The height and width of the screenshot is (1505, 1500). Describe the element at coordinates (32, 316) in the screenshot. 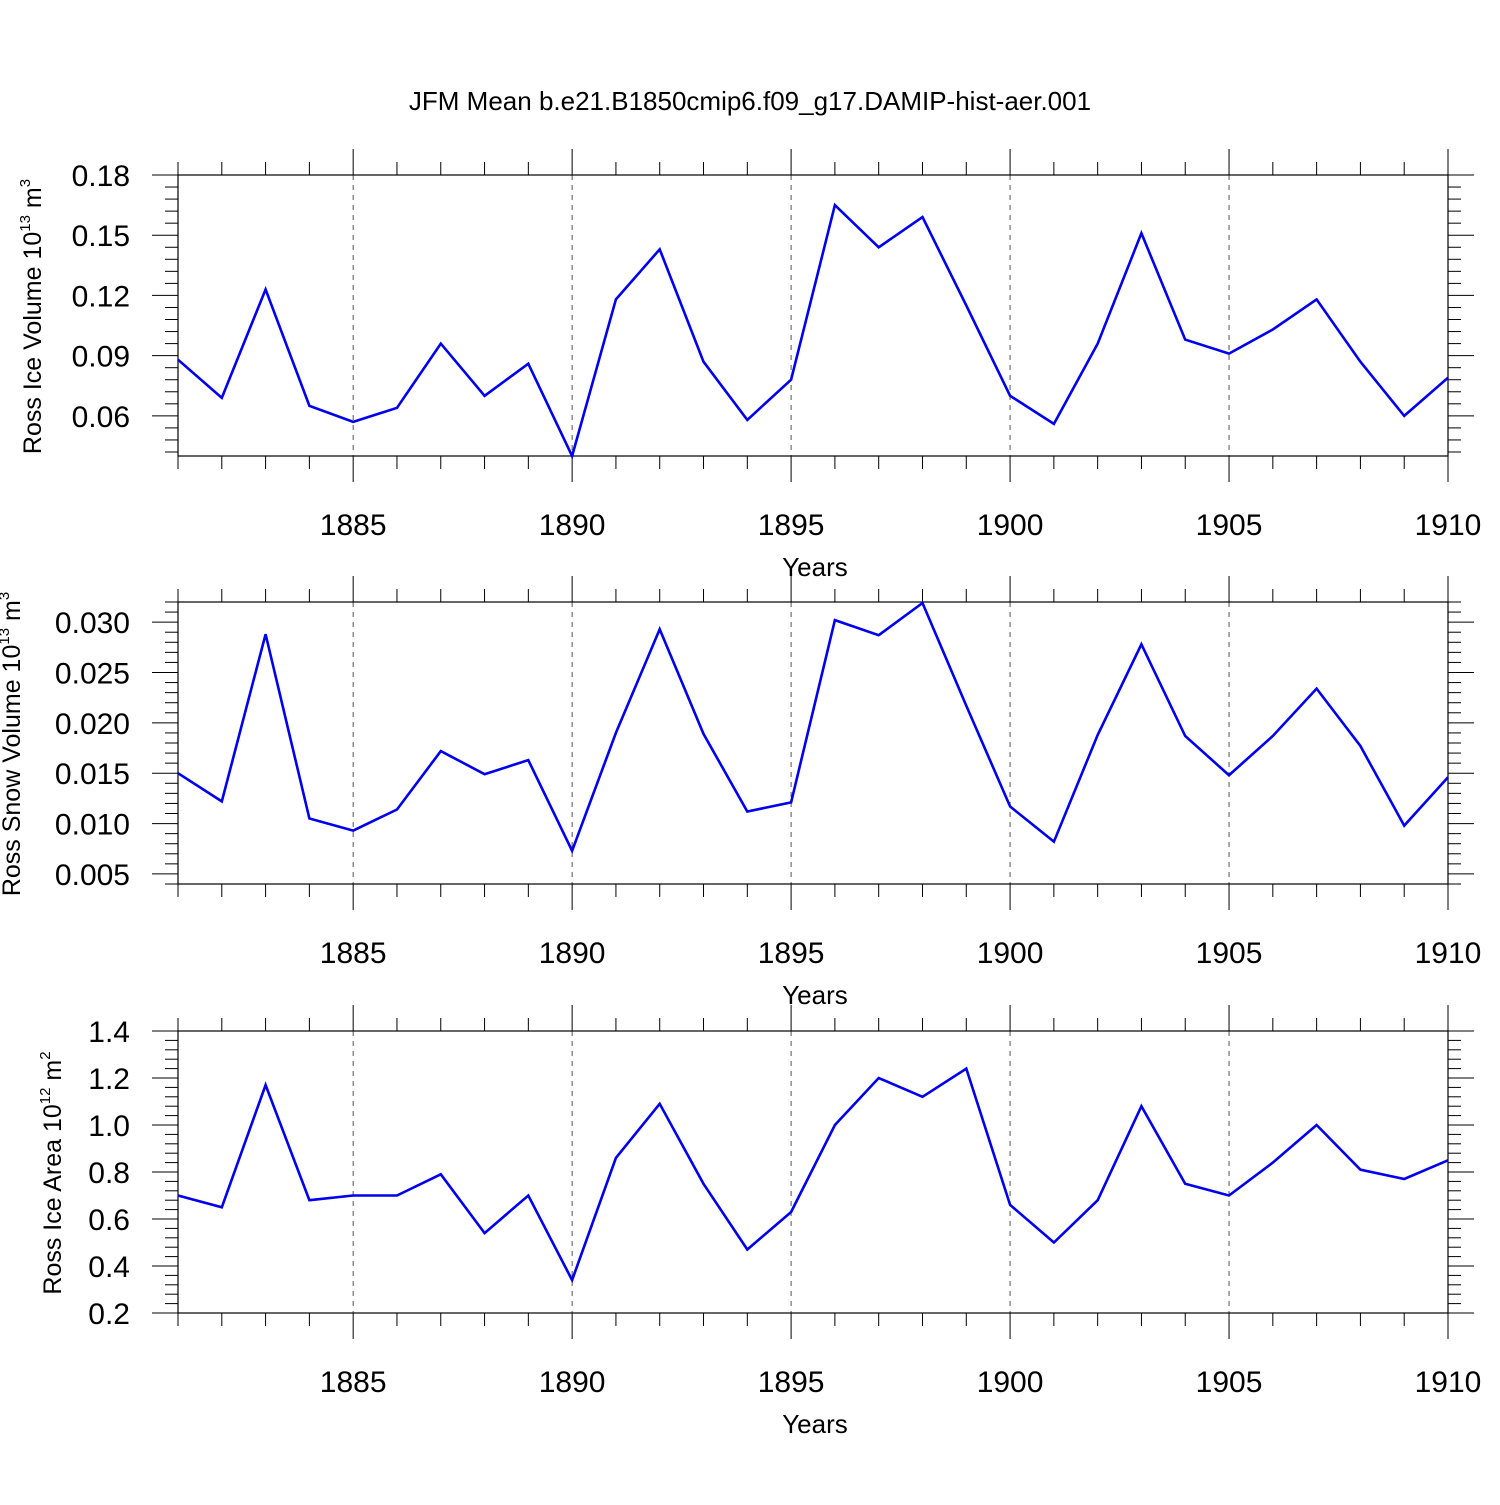

I see `y-axis-label: Ross Ice Volume 1013 m3` at that location.